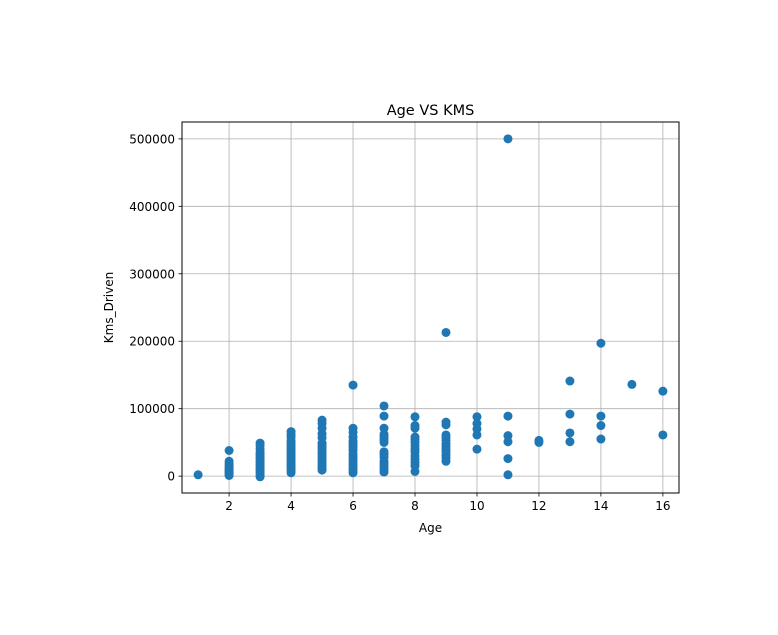  What do you see at coordinates (152, 342) in the screenshot?
I see `y-tick-label: 200000` at bounding box center [152, 342].